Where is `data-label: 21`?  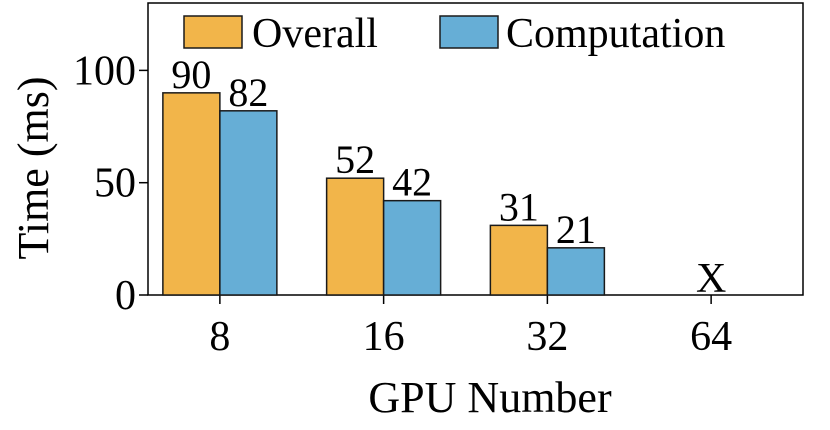 data-label: 21 is located at coordinates (576, 229).